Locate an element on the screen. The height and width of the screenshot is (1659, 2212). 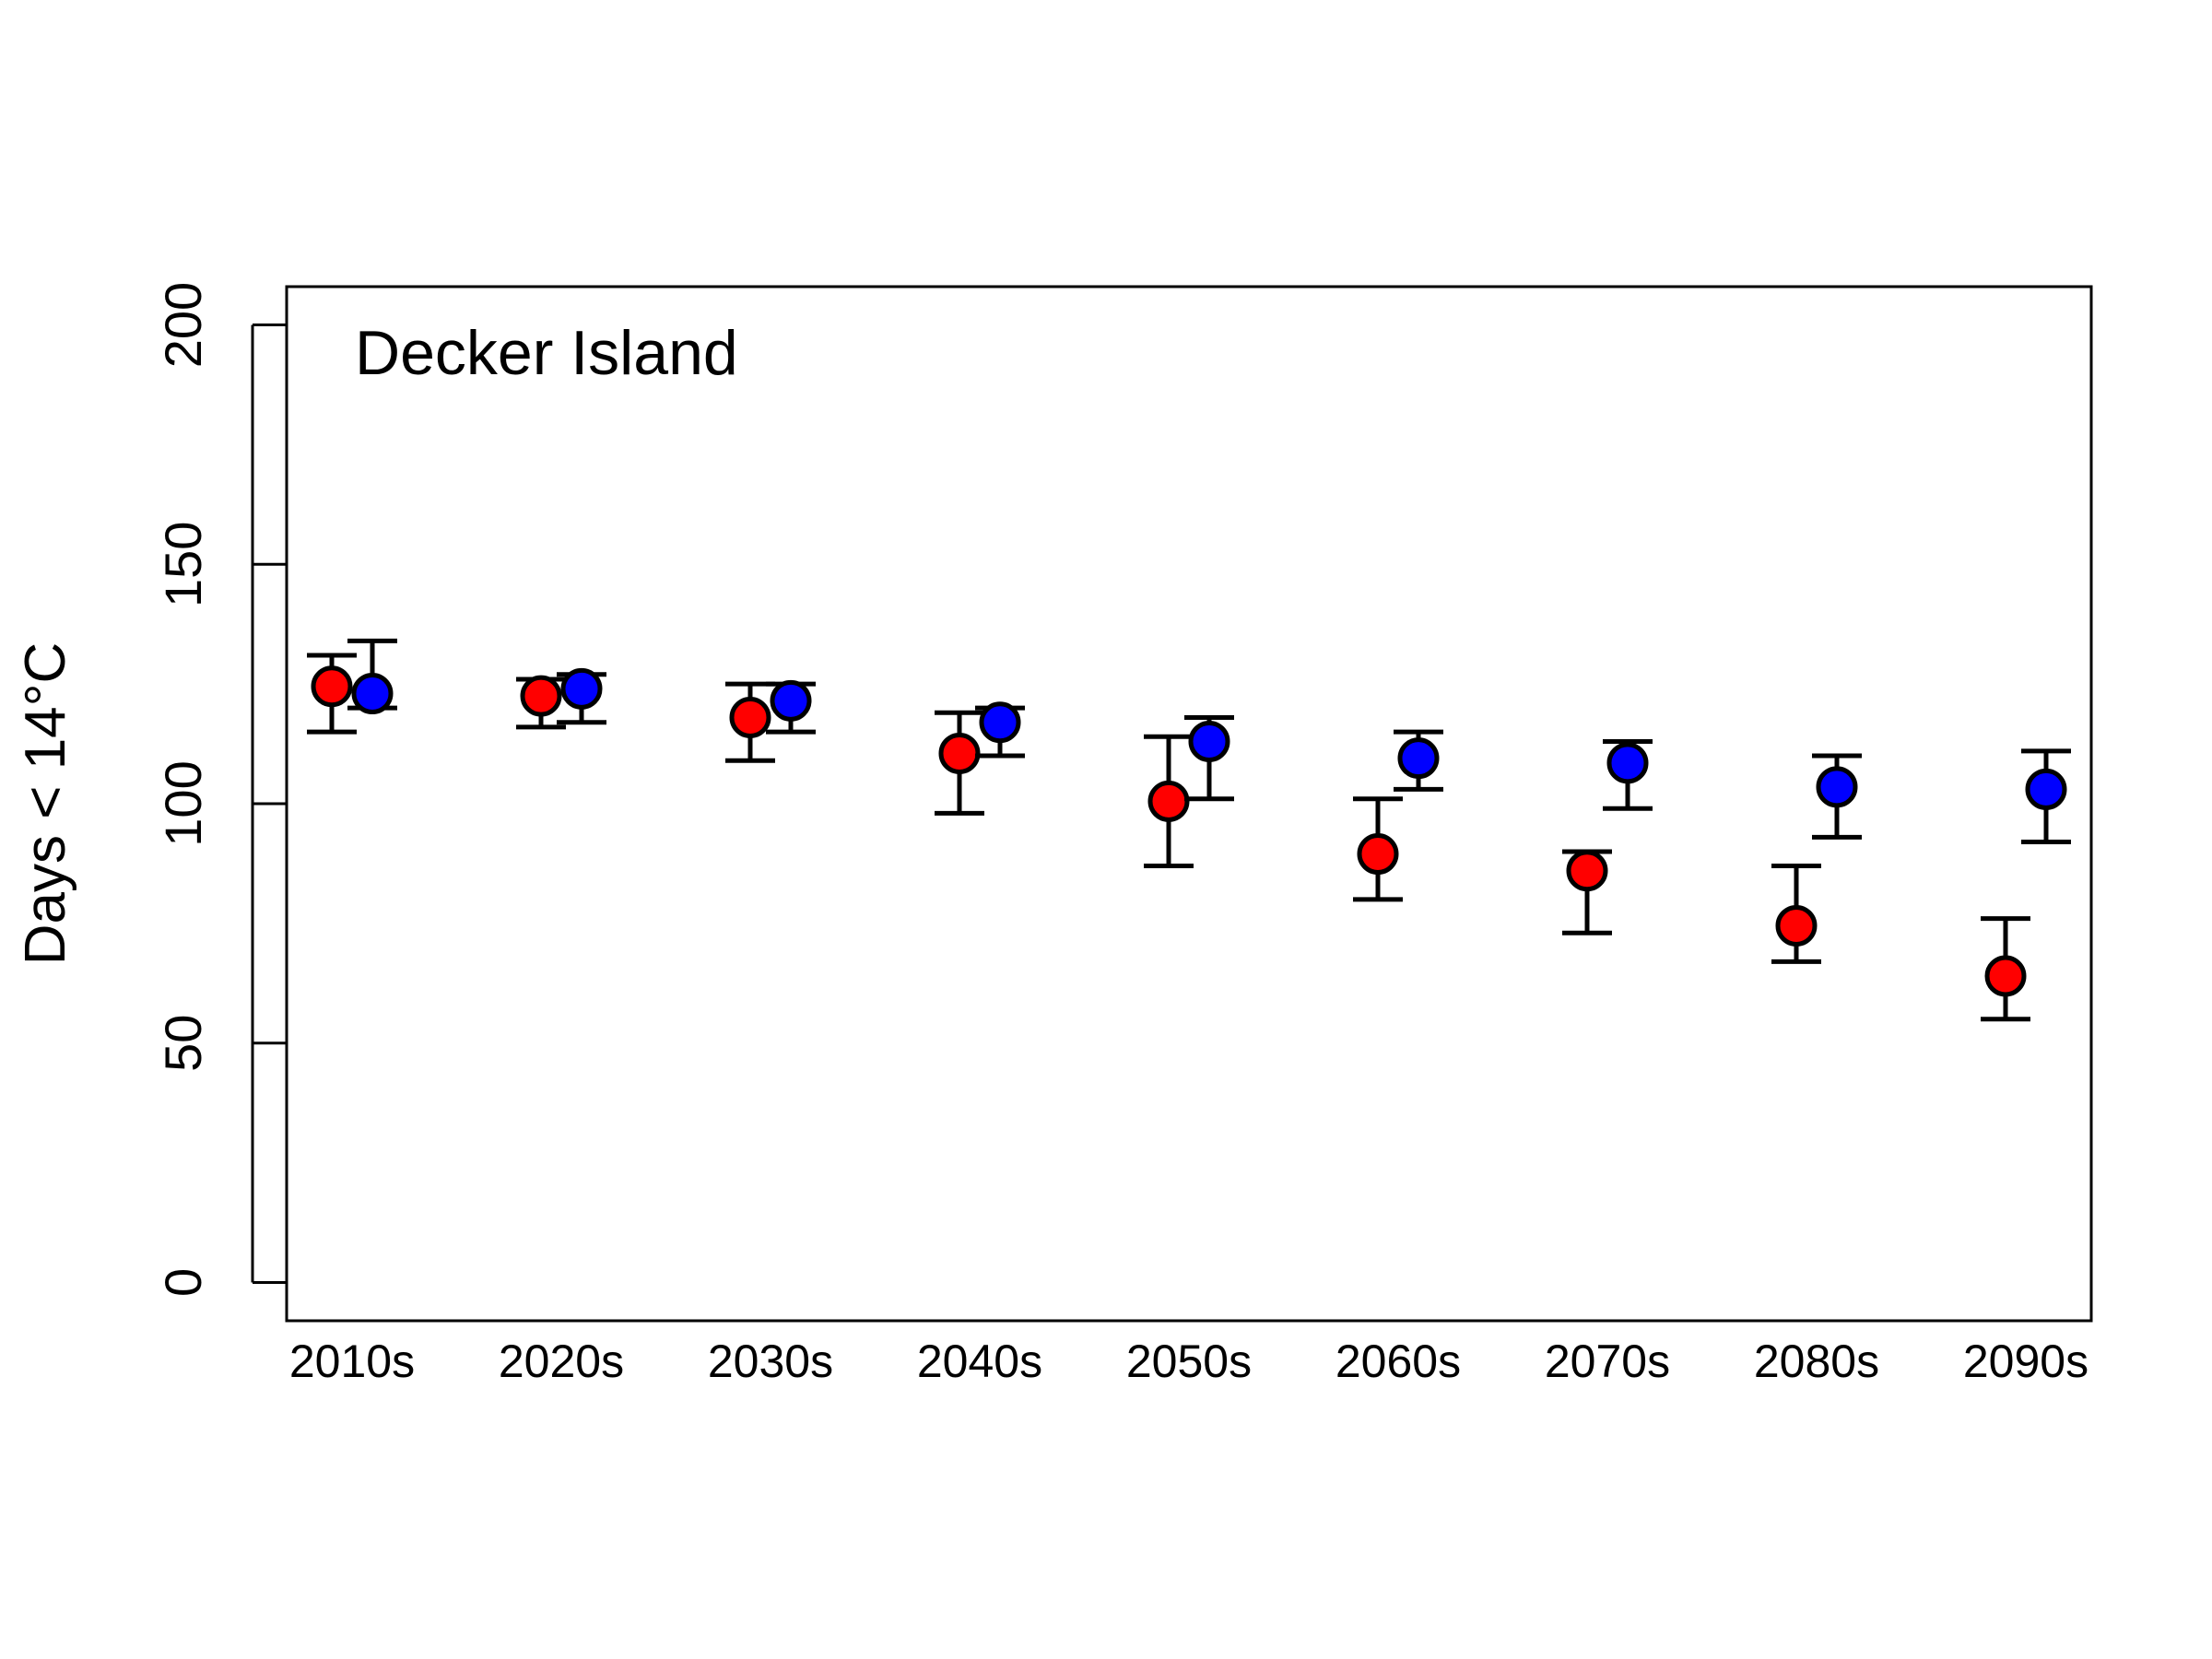
y-tick-label: 50 is located at coordinates (183, 1043).